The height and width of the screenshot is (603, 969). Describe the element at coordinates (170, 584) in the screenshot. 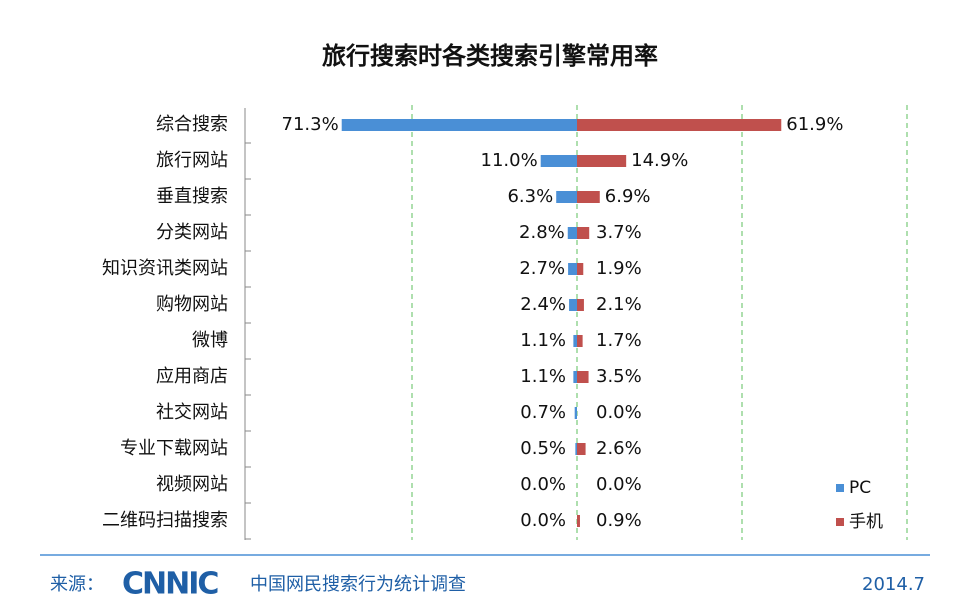

I see `logo: CNNIC` at that location.